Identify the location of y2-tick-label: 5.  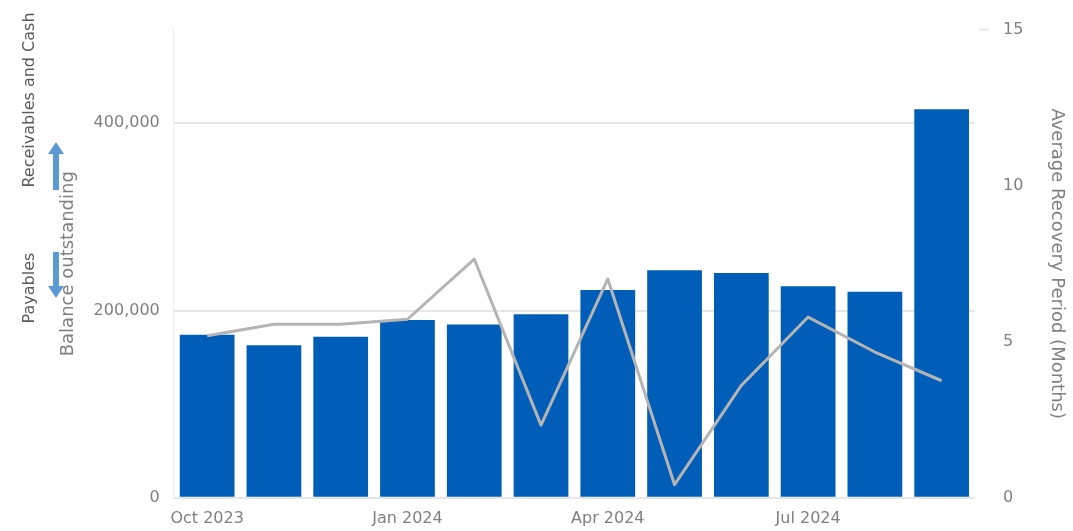
(1008, 340).